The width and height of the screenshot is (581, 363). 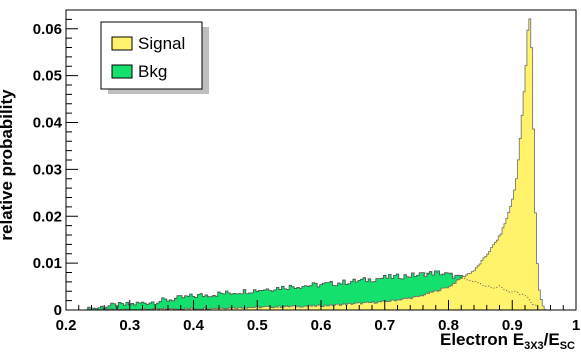 What do you see at coordinates (48, 123) in the screenshot?
I see `y-tick-label: 0.04` at bounding box center [48, 123].